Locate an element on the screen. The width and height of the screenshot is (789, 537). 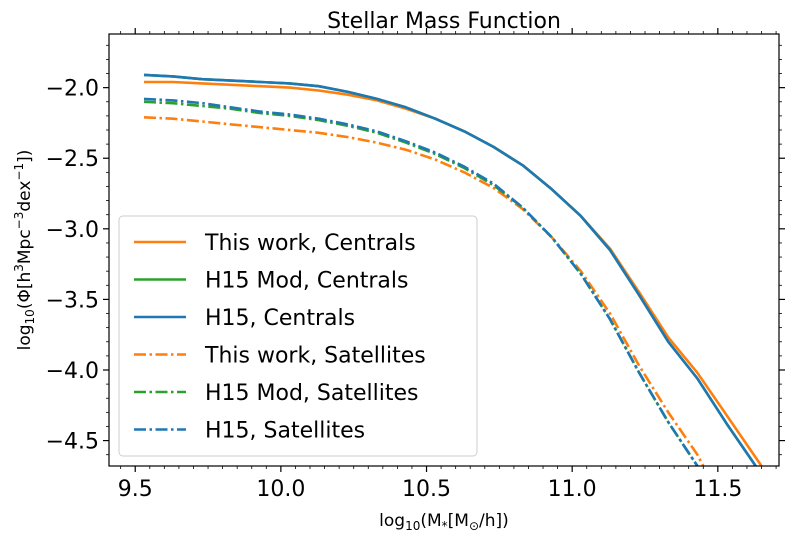
x-axis-label: log10(M*[M⊙/h]) is located at coordinates (444, 522).